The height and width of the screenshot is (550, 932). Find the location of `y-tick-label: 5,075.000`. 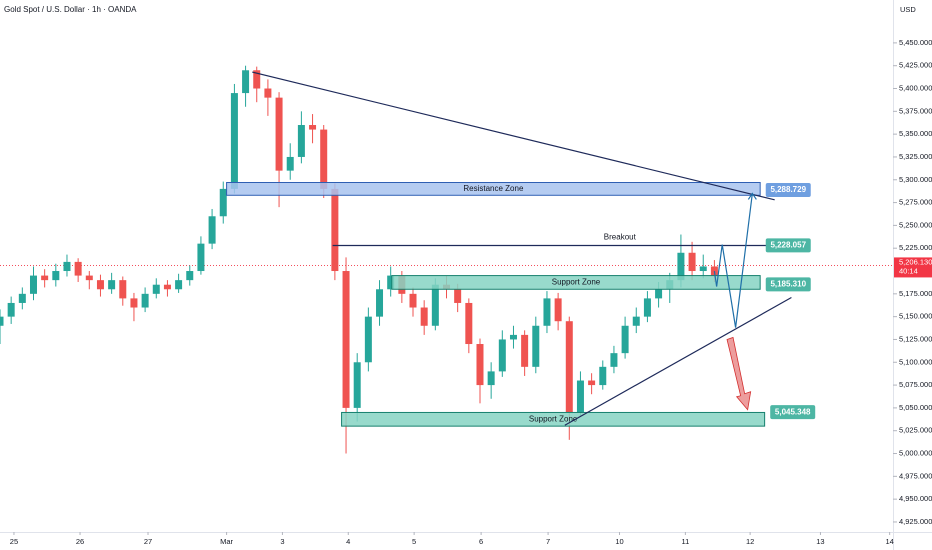

y-tick-label: 5,075.000 is located at coordinates (915, 384).